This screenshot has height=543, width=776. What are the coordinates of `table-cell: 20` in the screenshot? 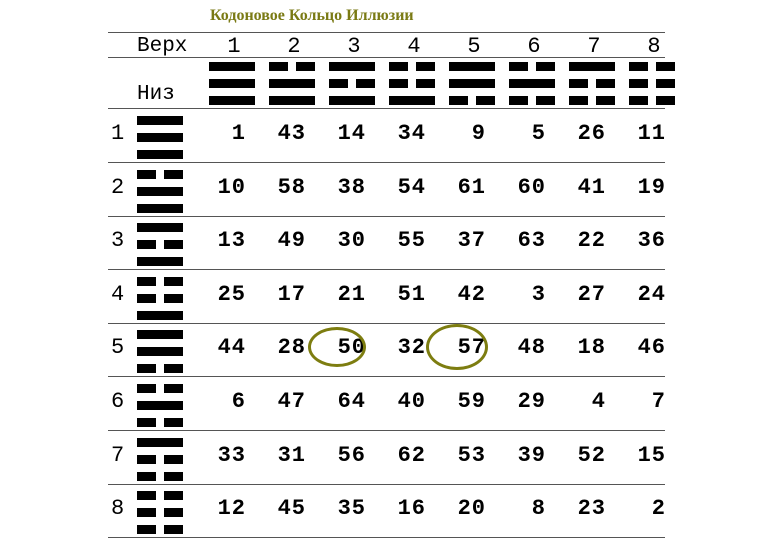 It's located at (471, 509).